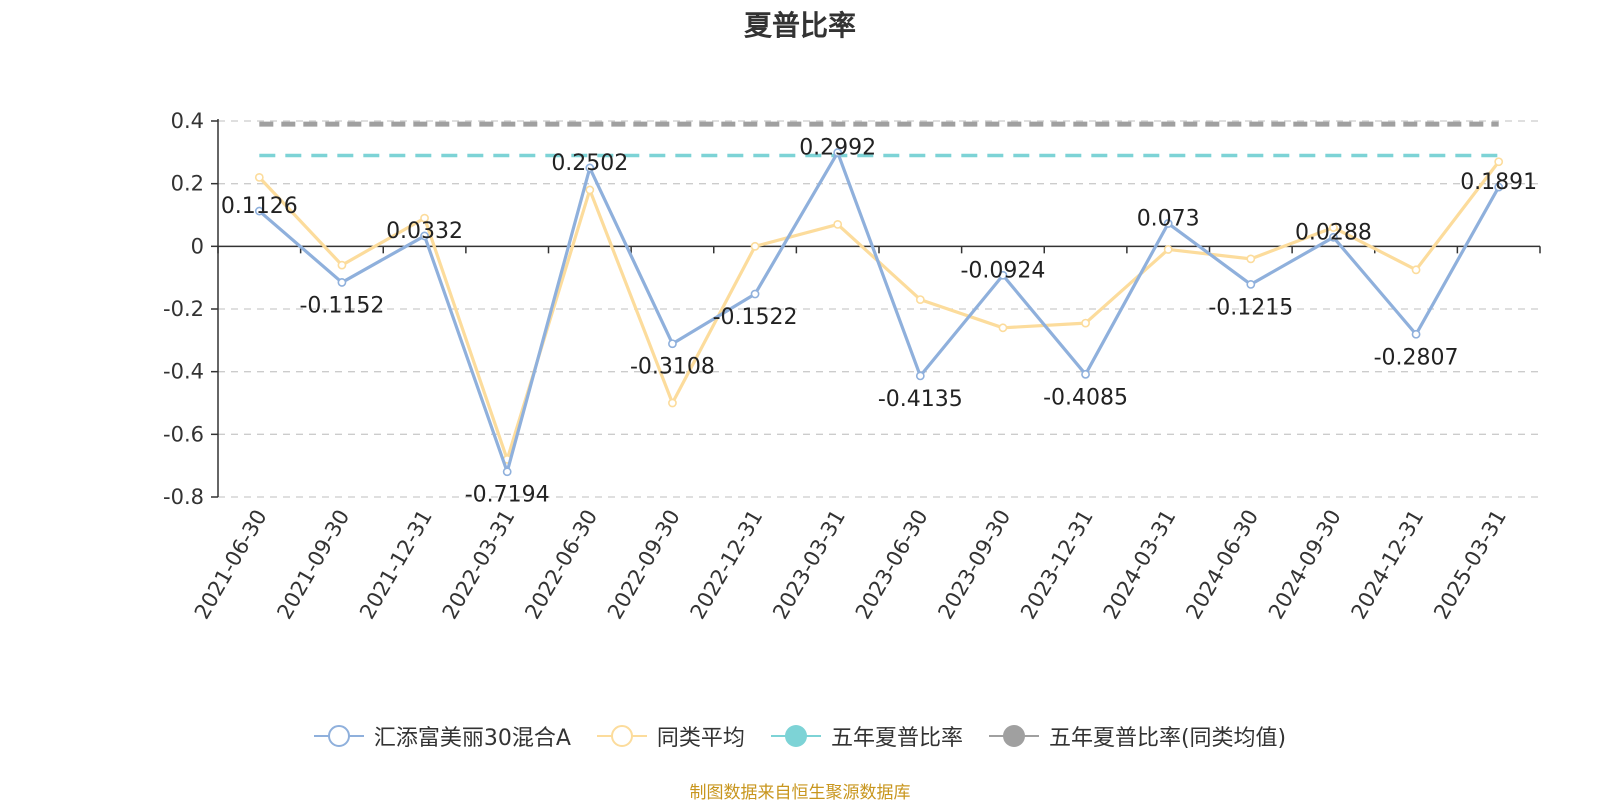 Image resolution: width=1600 pixels, height=803 pixels. What do you see at coordinates (396, 565) in the screenshot?
I see `x-tick-label: 2021-12-31` at bounding box center [396, 565].